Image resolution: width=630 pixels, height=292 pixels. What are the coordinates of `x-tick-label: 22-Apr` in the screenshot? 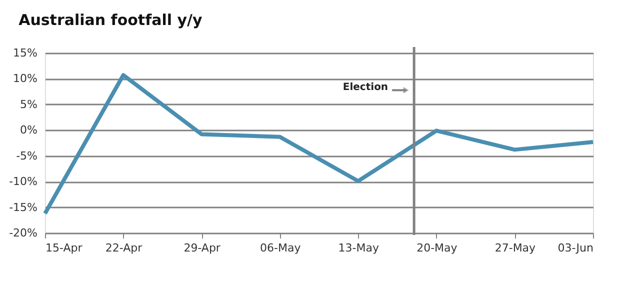 It's located at (124, 248).